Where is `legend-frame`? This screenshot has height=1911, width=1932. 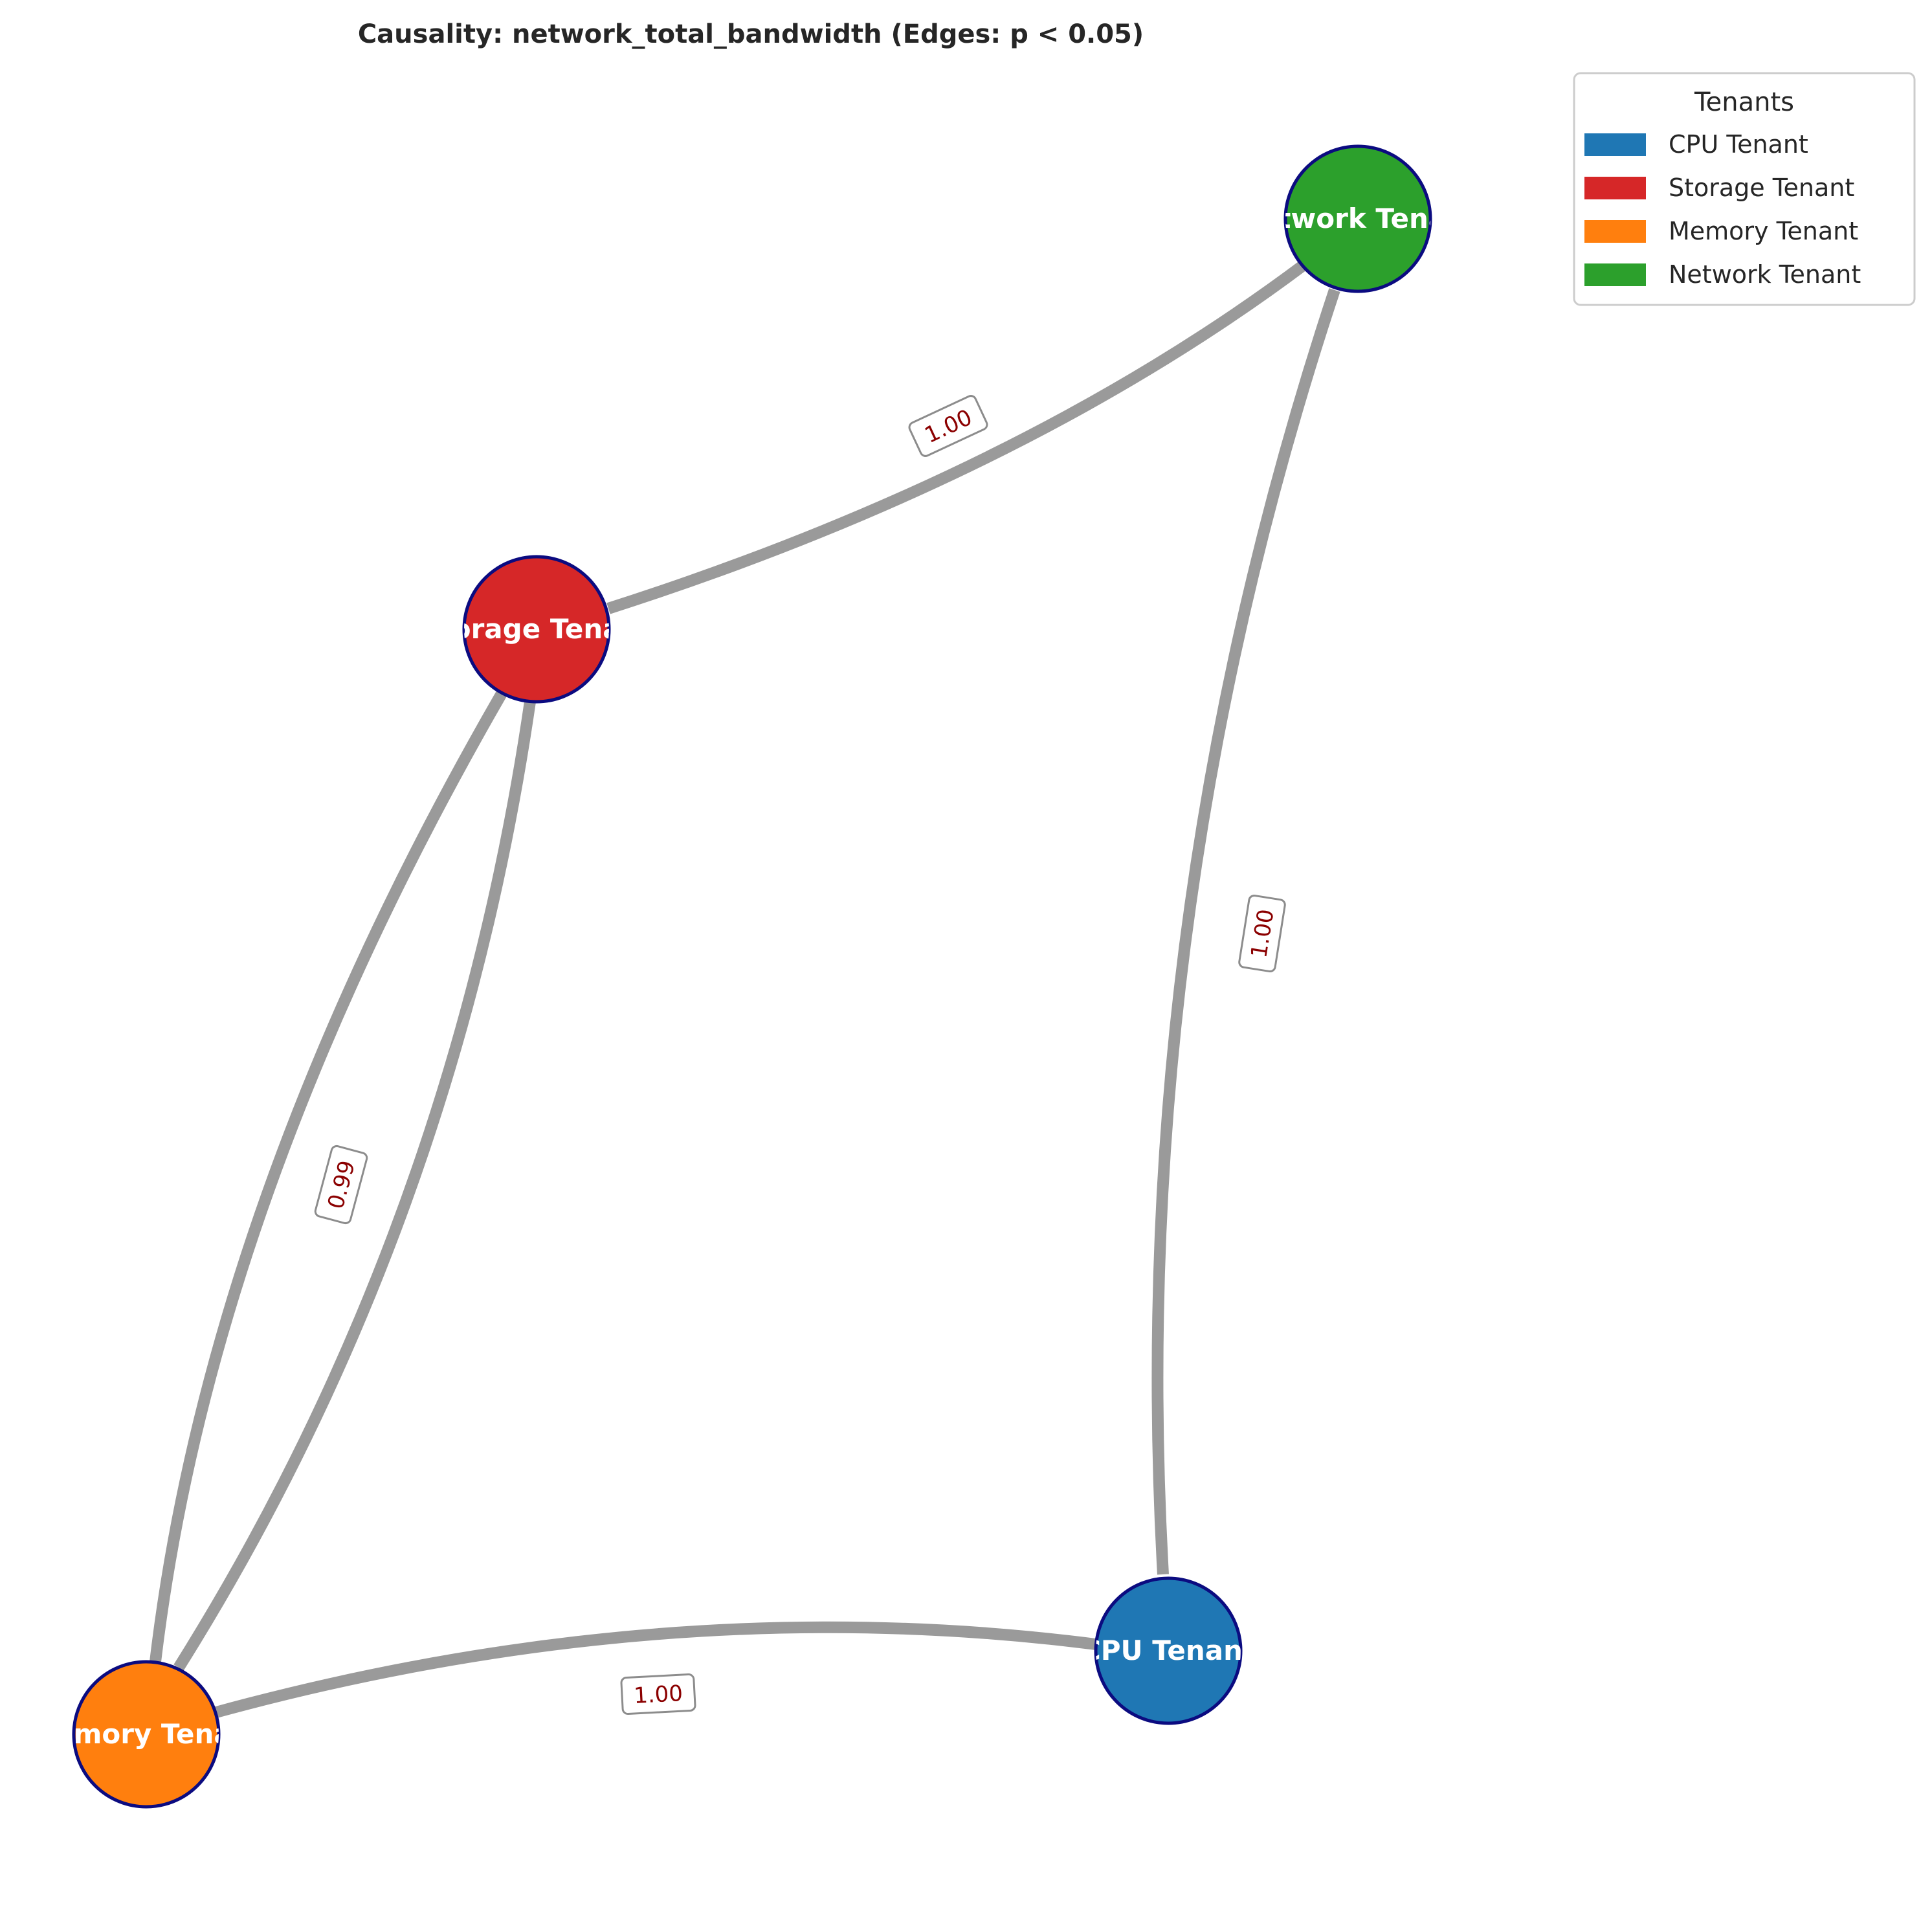 legend-frame is located at coordinates (1744, 189).